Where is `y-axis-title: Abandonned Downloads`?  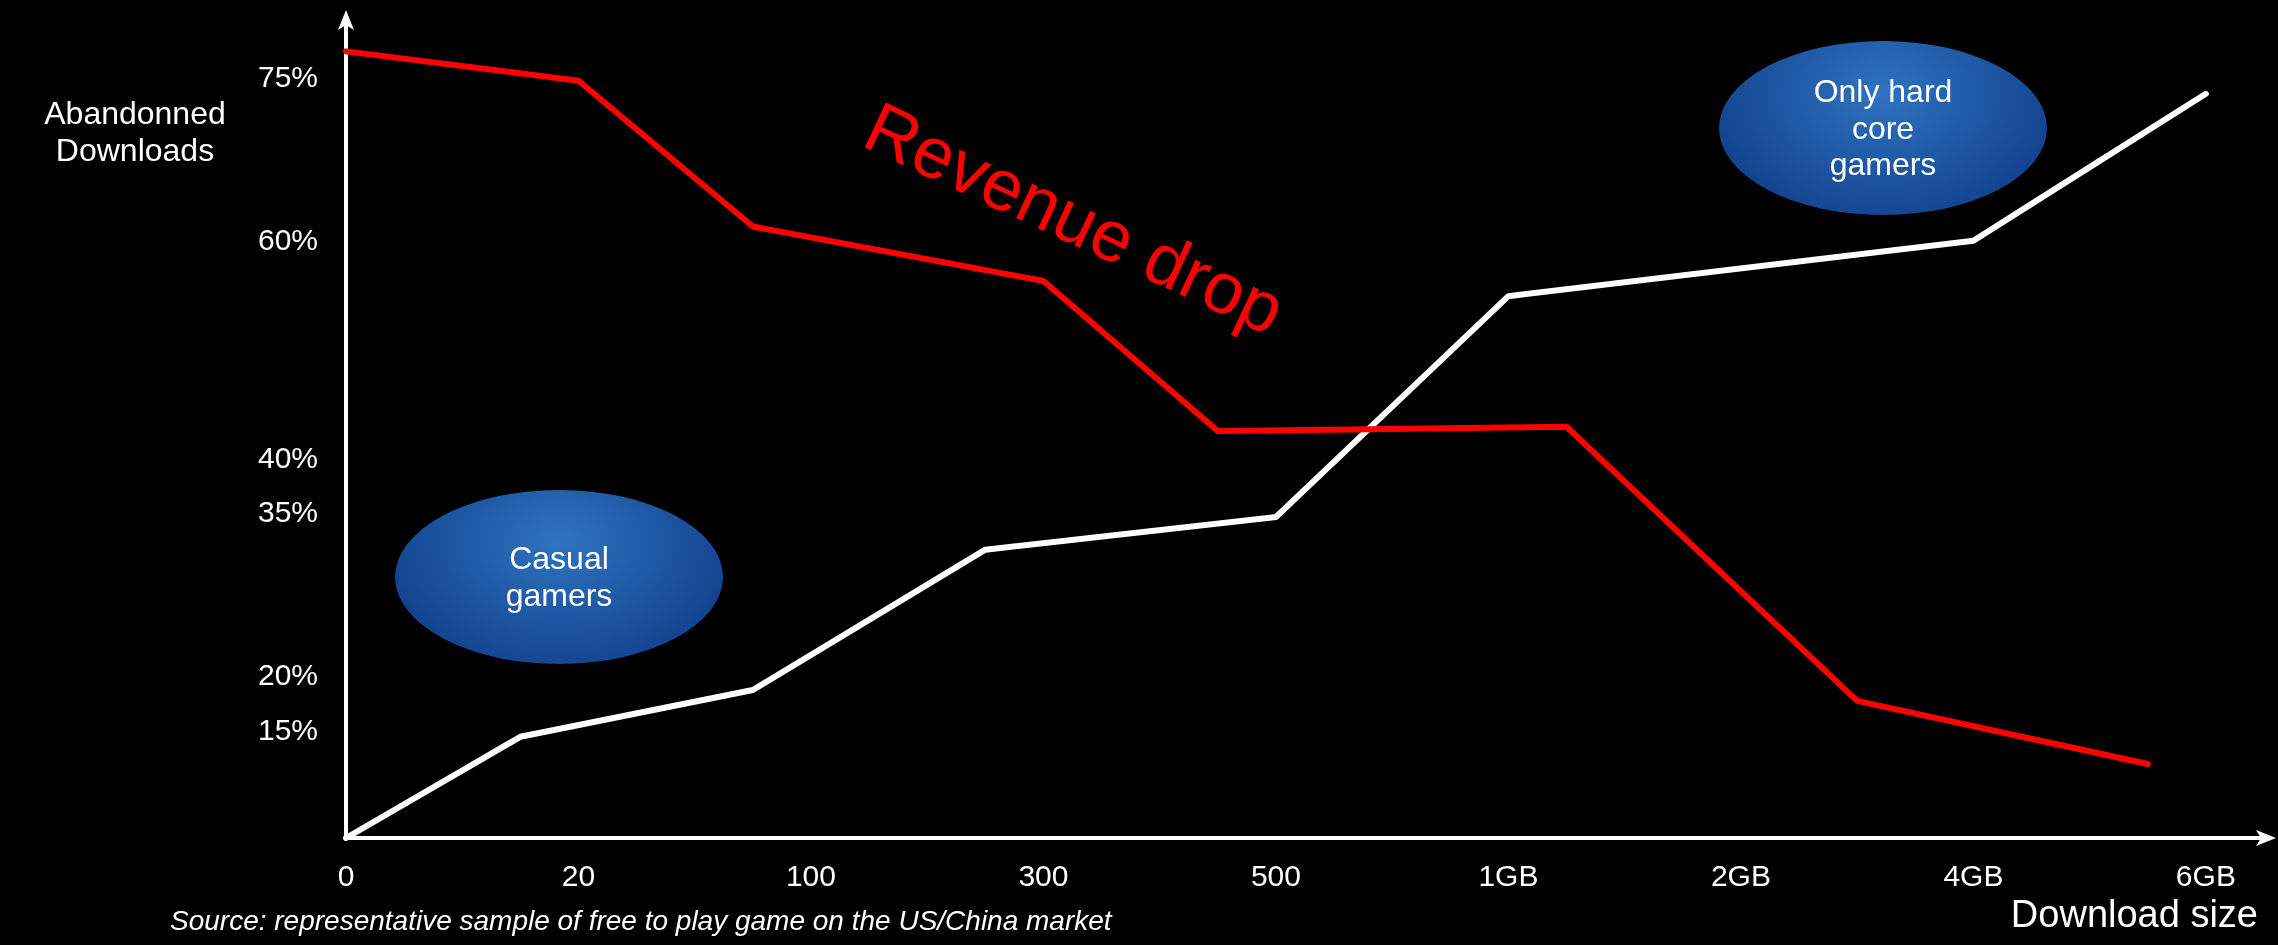 y-axis-title: Abandonned Downloads is located at coordinates (135, 132).